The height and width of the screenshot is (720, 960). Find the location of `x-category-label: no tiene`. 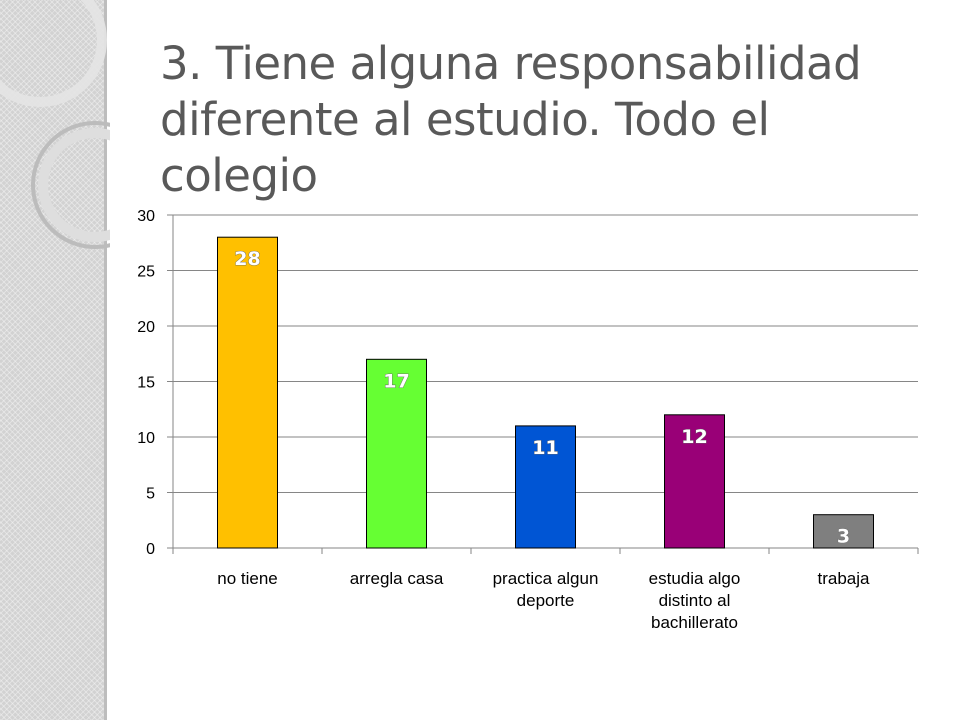

x-category-label: no tiene is located at coordinates (247, 578).